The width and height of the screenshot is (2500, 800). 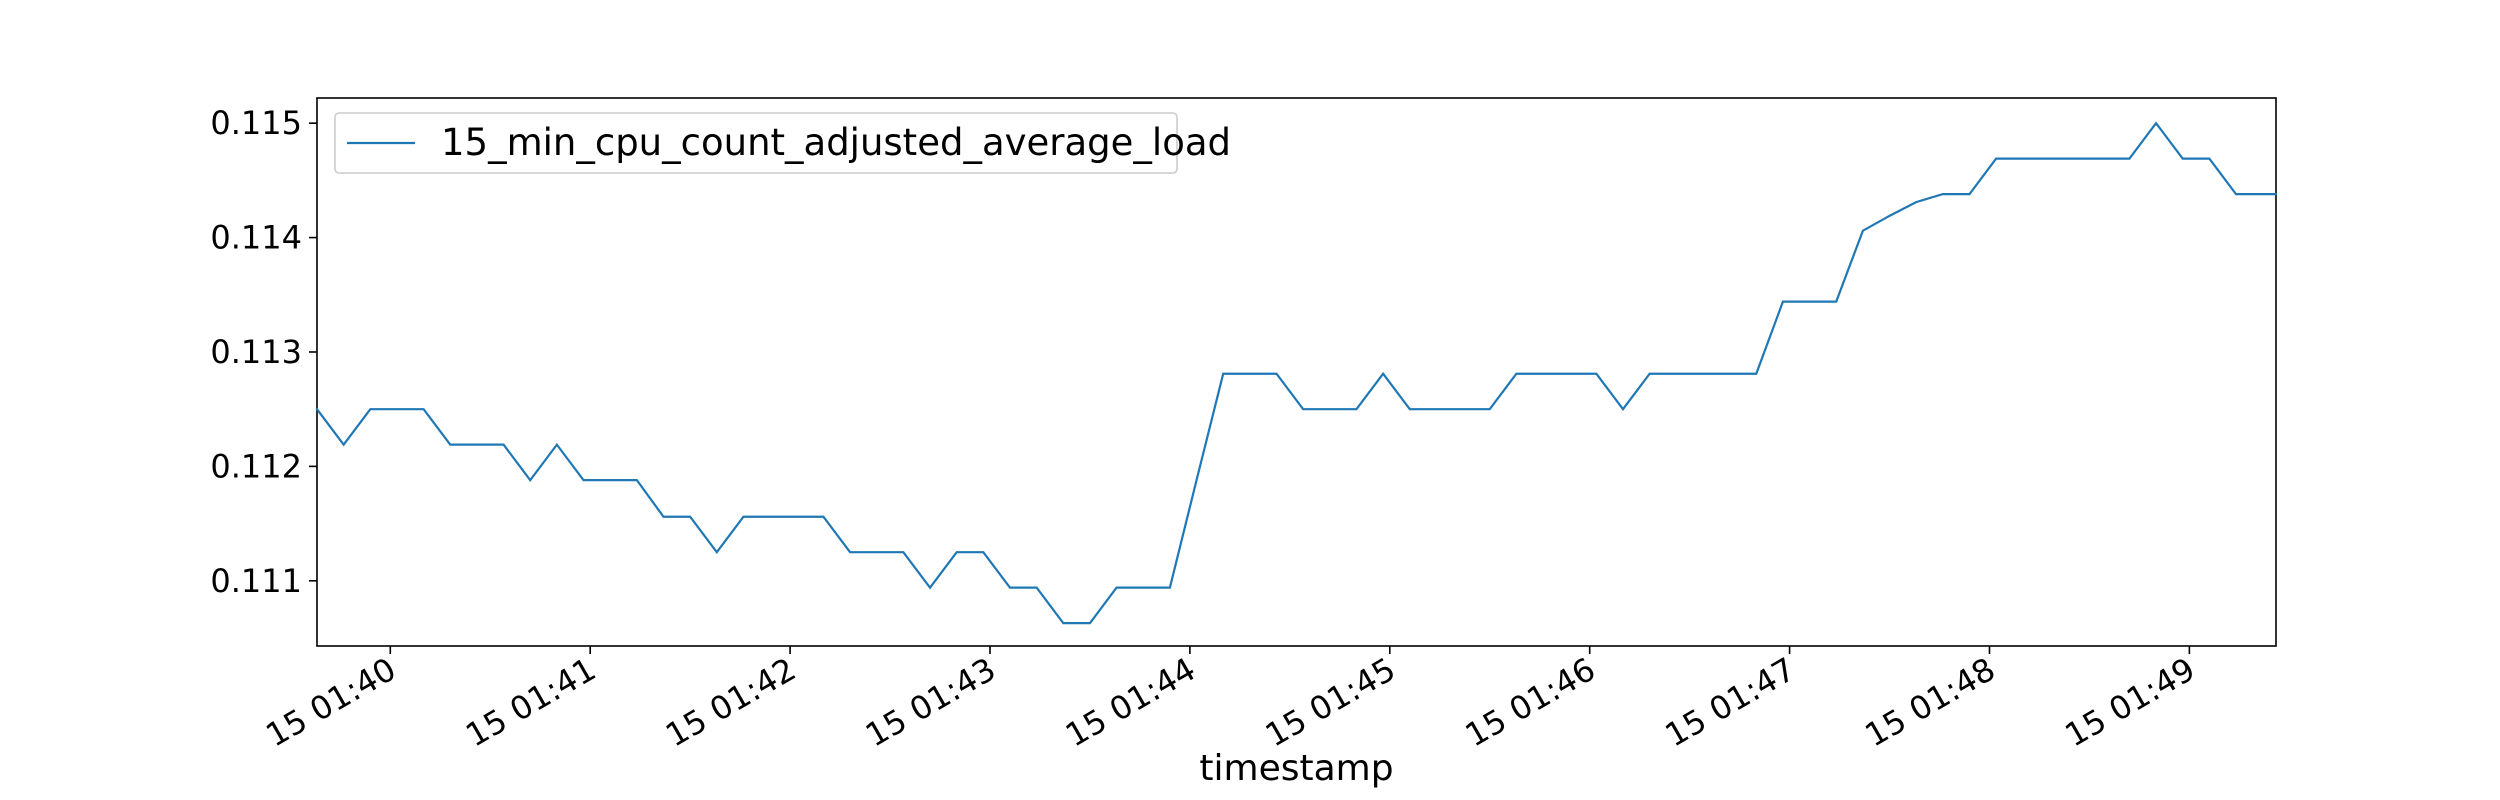 I want to click on legend-entry-label: 15_min_cpu_count_adjusted_average_load, so click(x=836, y=142).